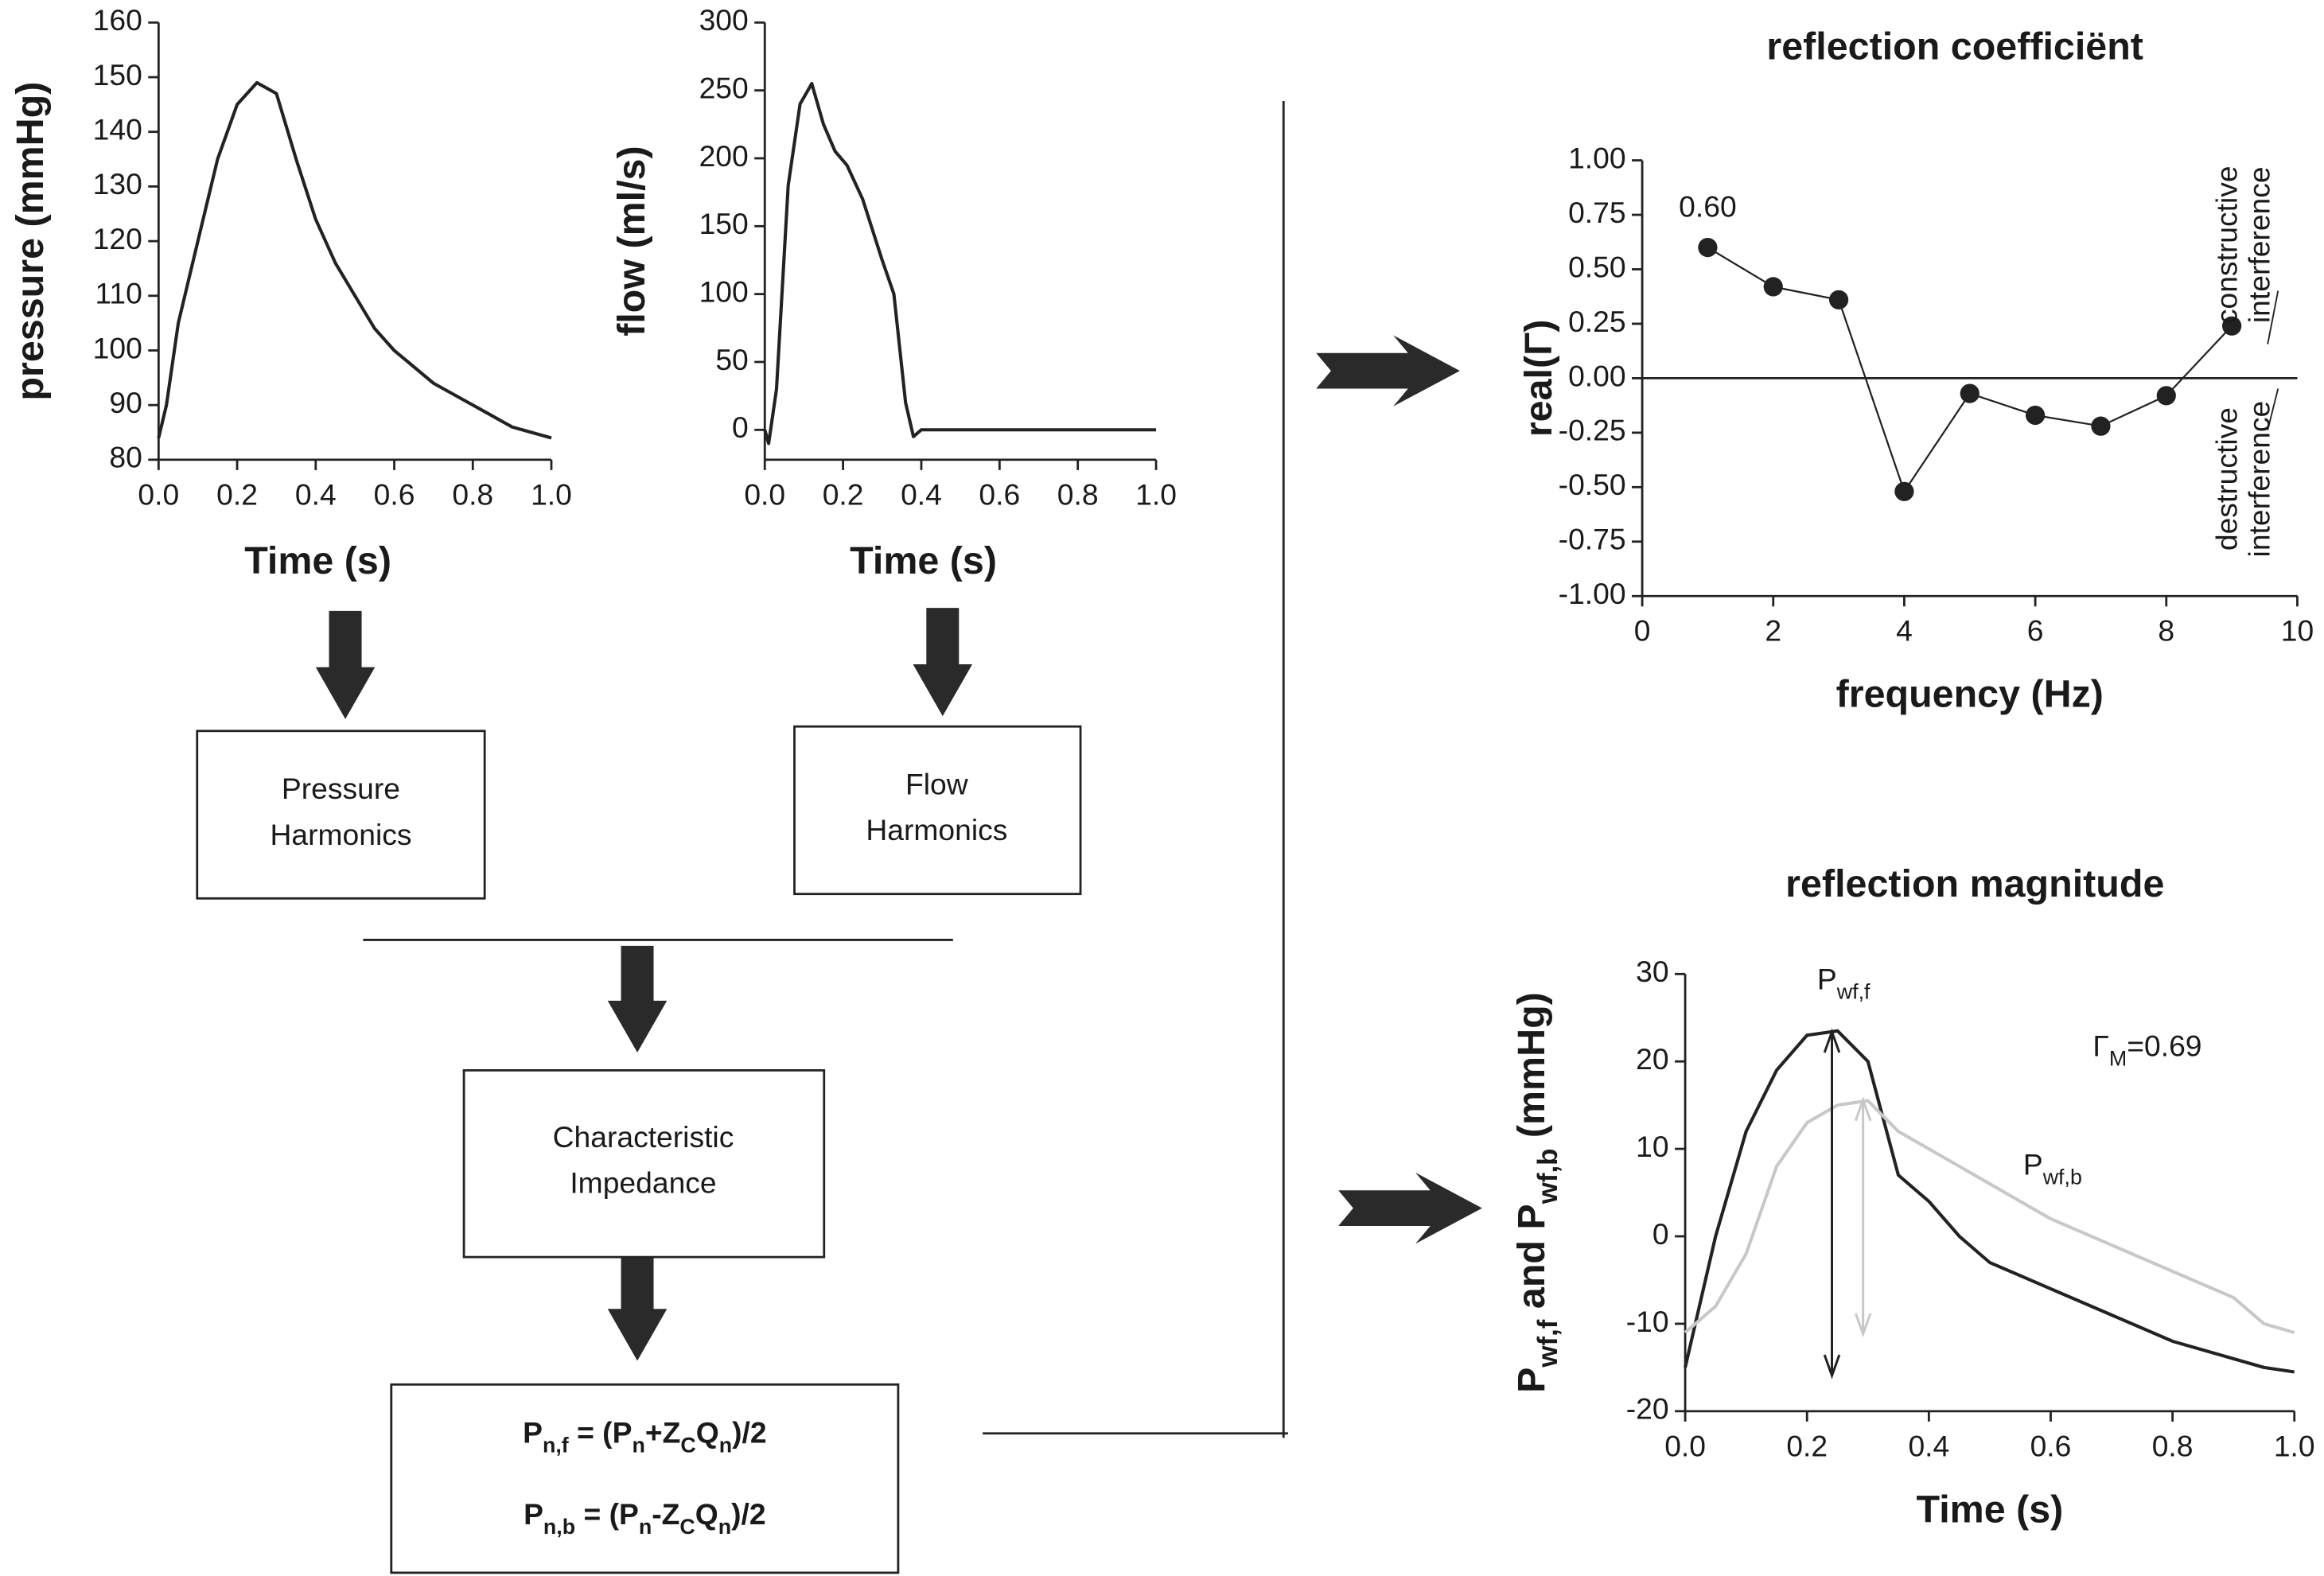  What do you see at coordinates (663, 1432) in the screenshot?
I see `text-part: +Z` at bounding box center [663, 1432].